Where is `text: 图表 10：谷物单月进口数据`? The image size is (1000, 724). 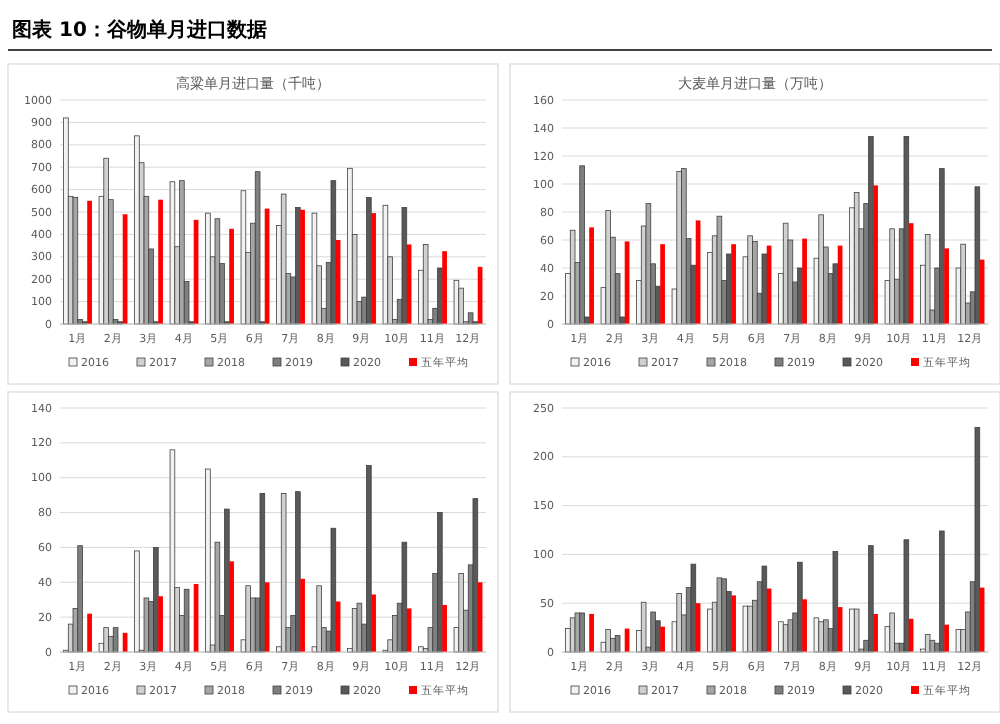
text: 图表 10：谷物单月进口数据 is located at coordinates (139, 30).